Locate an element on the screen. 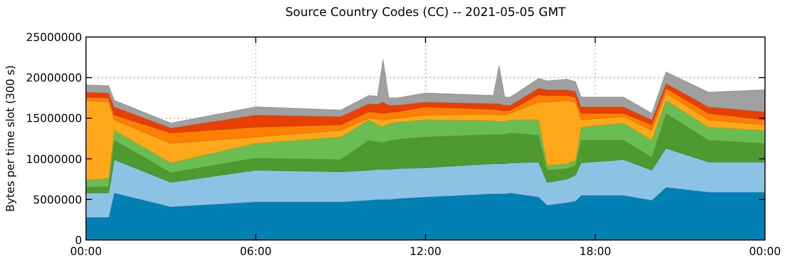 This screenshot has width=785, height=264. y-axis-title: Bytes per time slot (300 s) is located at coordinates (10, 138).